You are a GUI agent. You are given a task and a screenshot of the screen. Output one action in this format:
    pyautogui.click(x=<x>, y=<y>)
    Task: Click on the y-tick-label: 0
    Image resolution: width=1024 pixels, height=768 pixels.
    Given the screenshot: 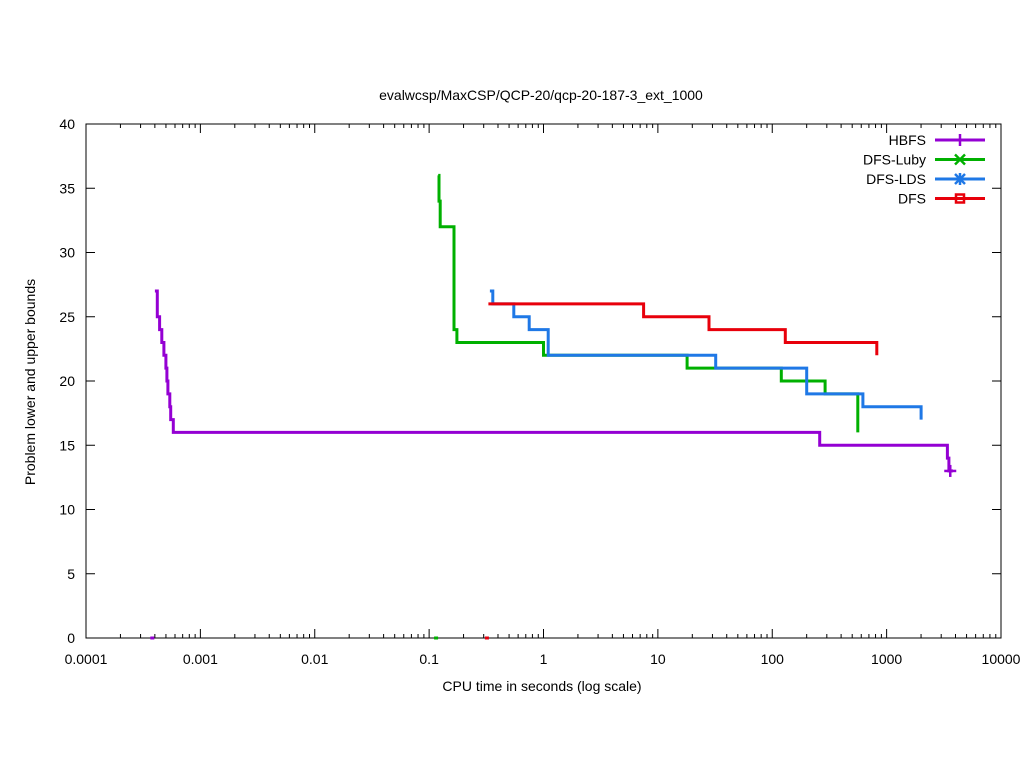 What is the action you would take?
    pyautogui.click(x=71, y=638)
    